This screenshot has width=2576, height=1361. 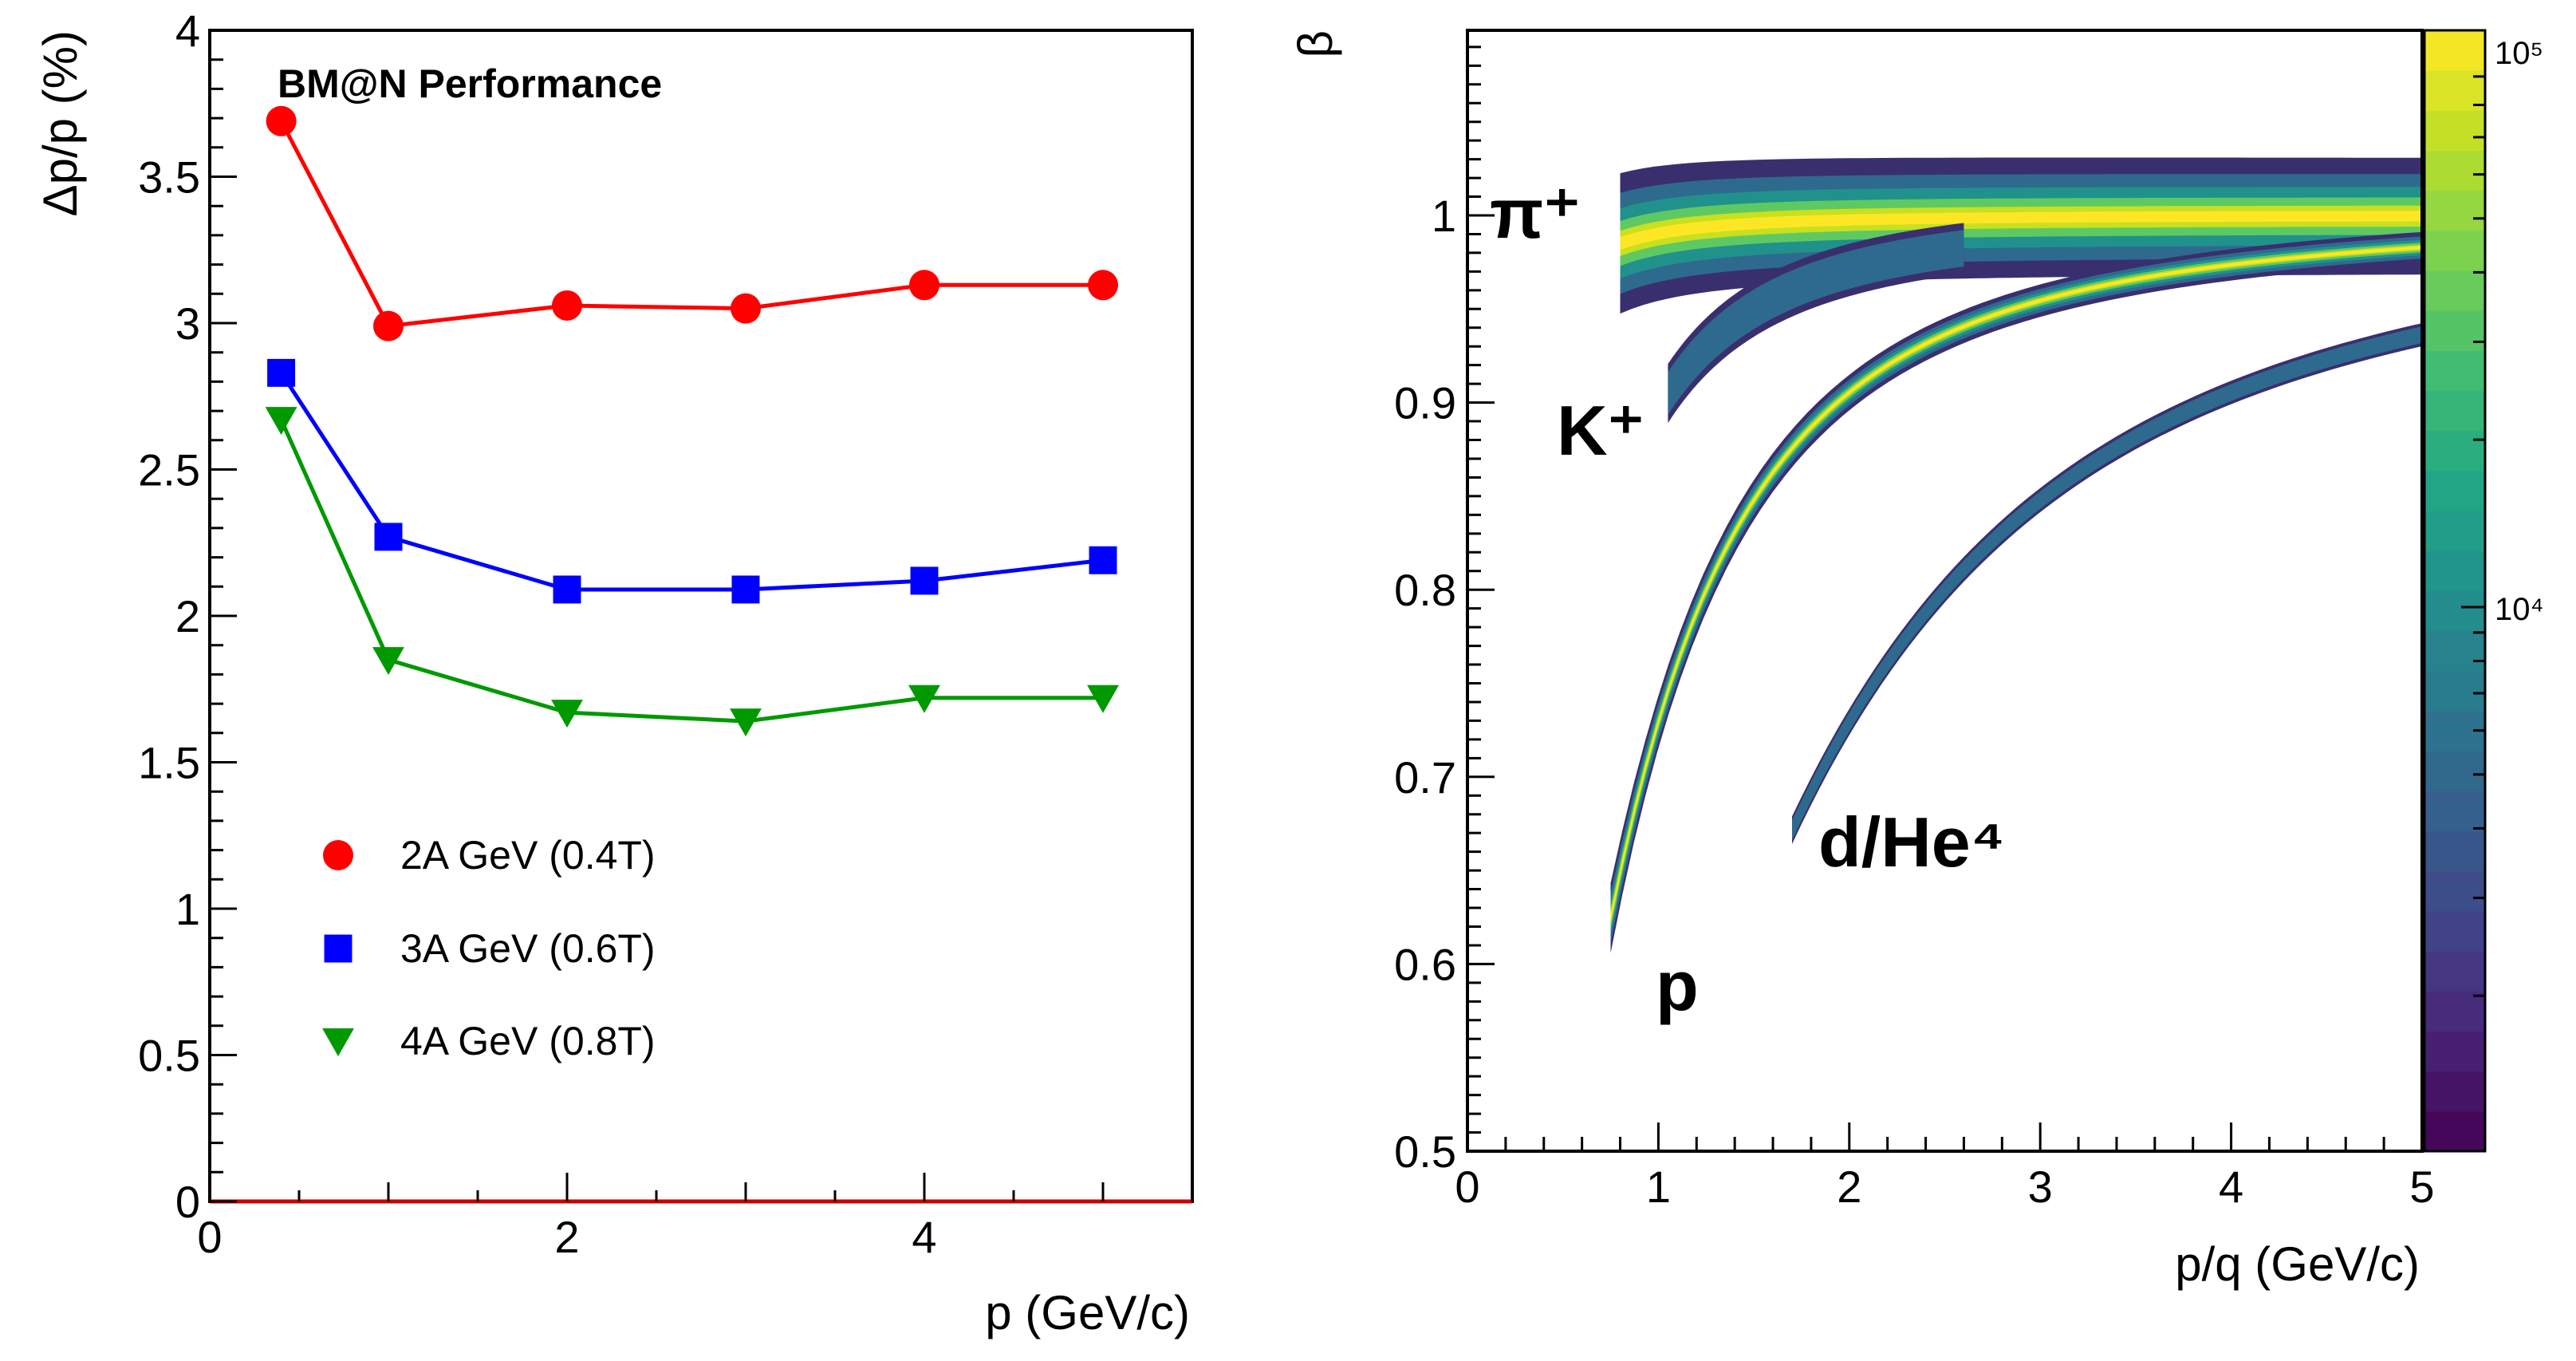 What do you see at coordinates (1600, 430) in the screenshot?
I see `particle-label: K⁺` at bounding box center [1600, 430].